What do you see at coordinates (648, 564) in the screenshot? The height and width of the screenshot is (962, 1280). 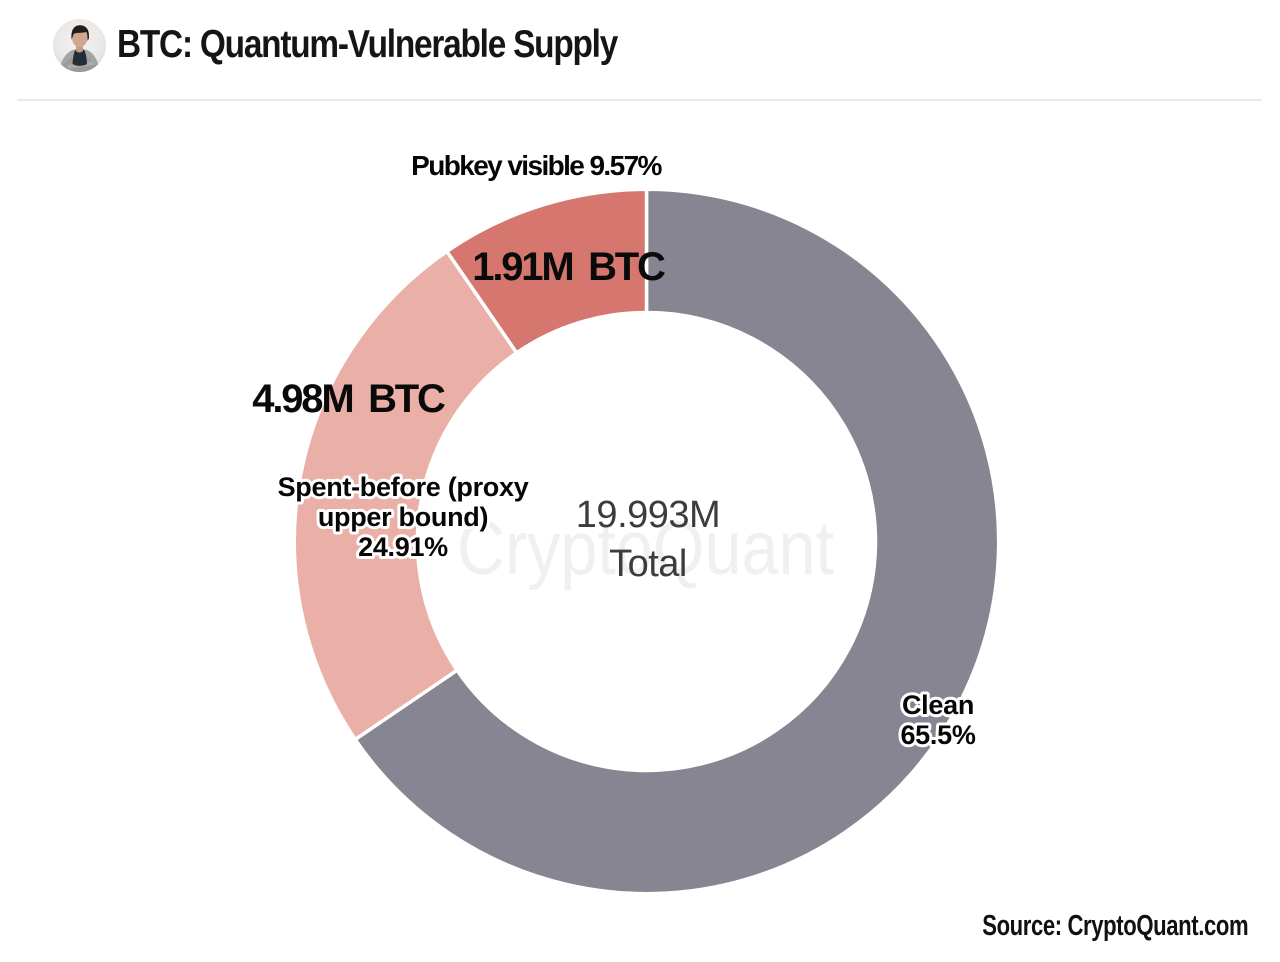 I see `svg-text: Total` at bounding box center [648, 564].